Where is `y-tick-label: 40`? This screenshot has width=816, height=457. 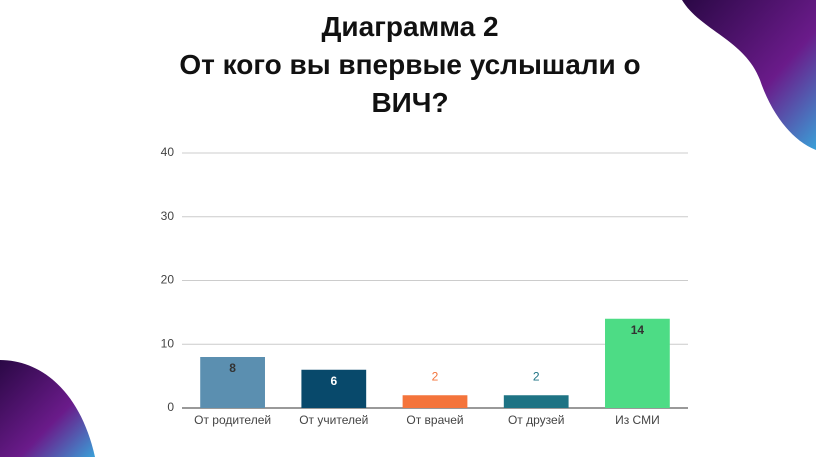 y-tick-label: 40 is located at coordinates (168, 152).